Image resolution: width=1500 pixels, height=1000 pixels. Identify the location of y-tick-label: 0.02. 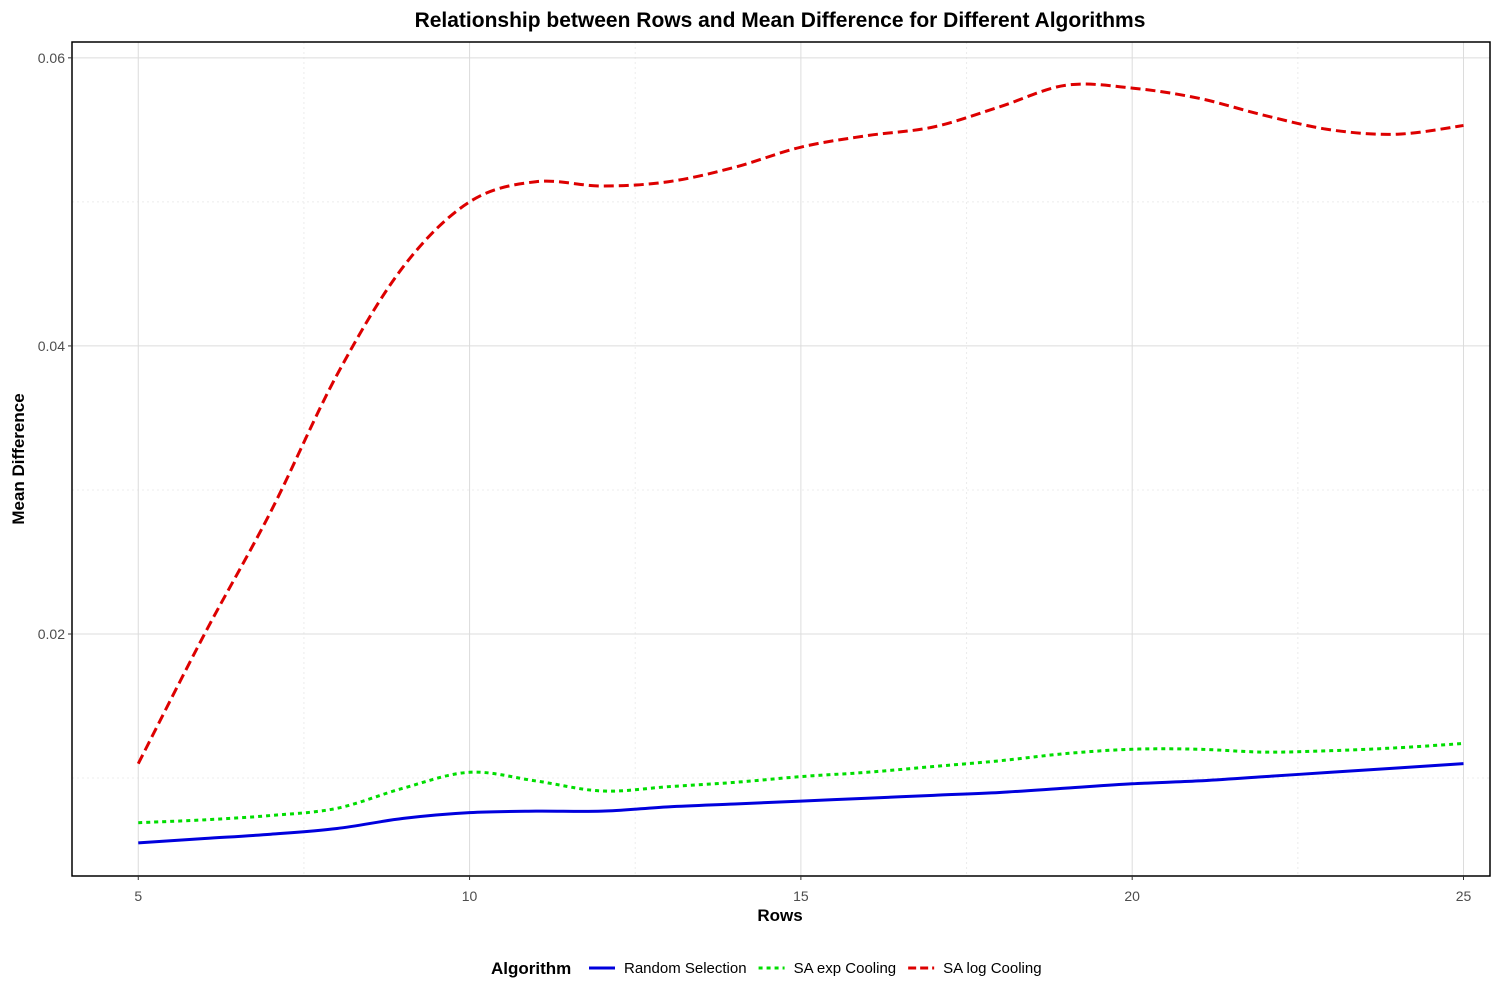
(51, 634).